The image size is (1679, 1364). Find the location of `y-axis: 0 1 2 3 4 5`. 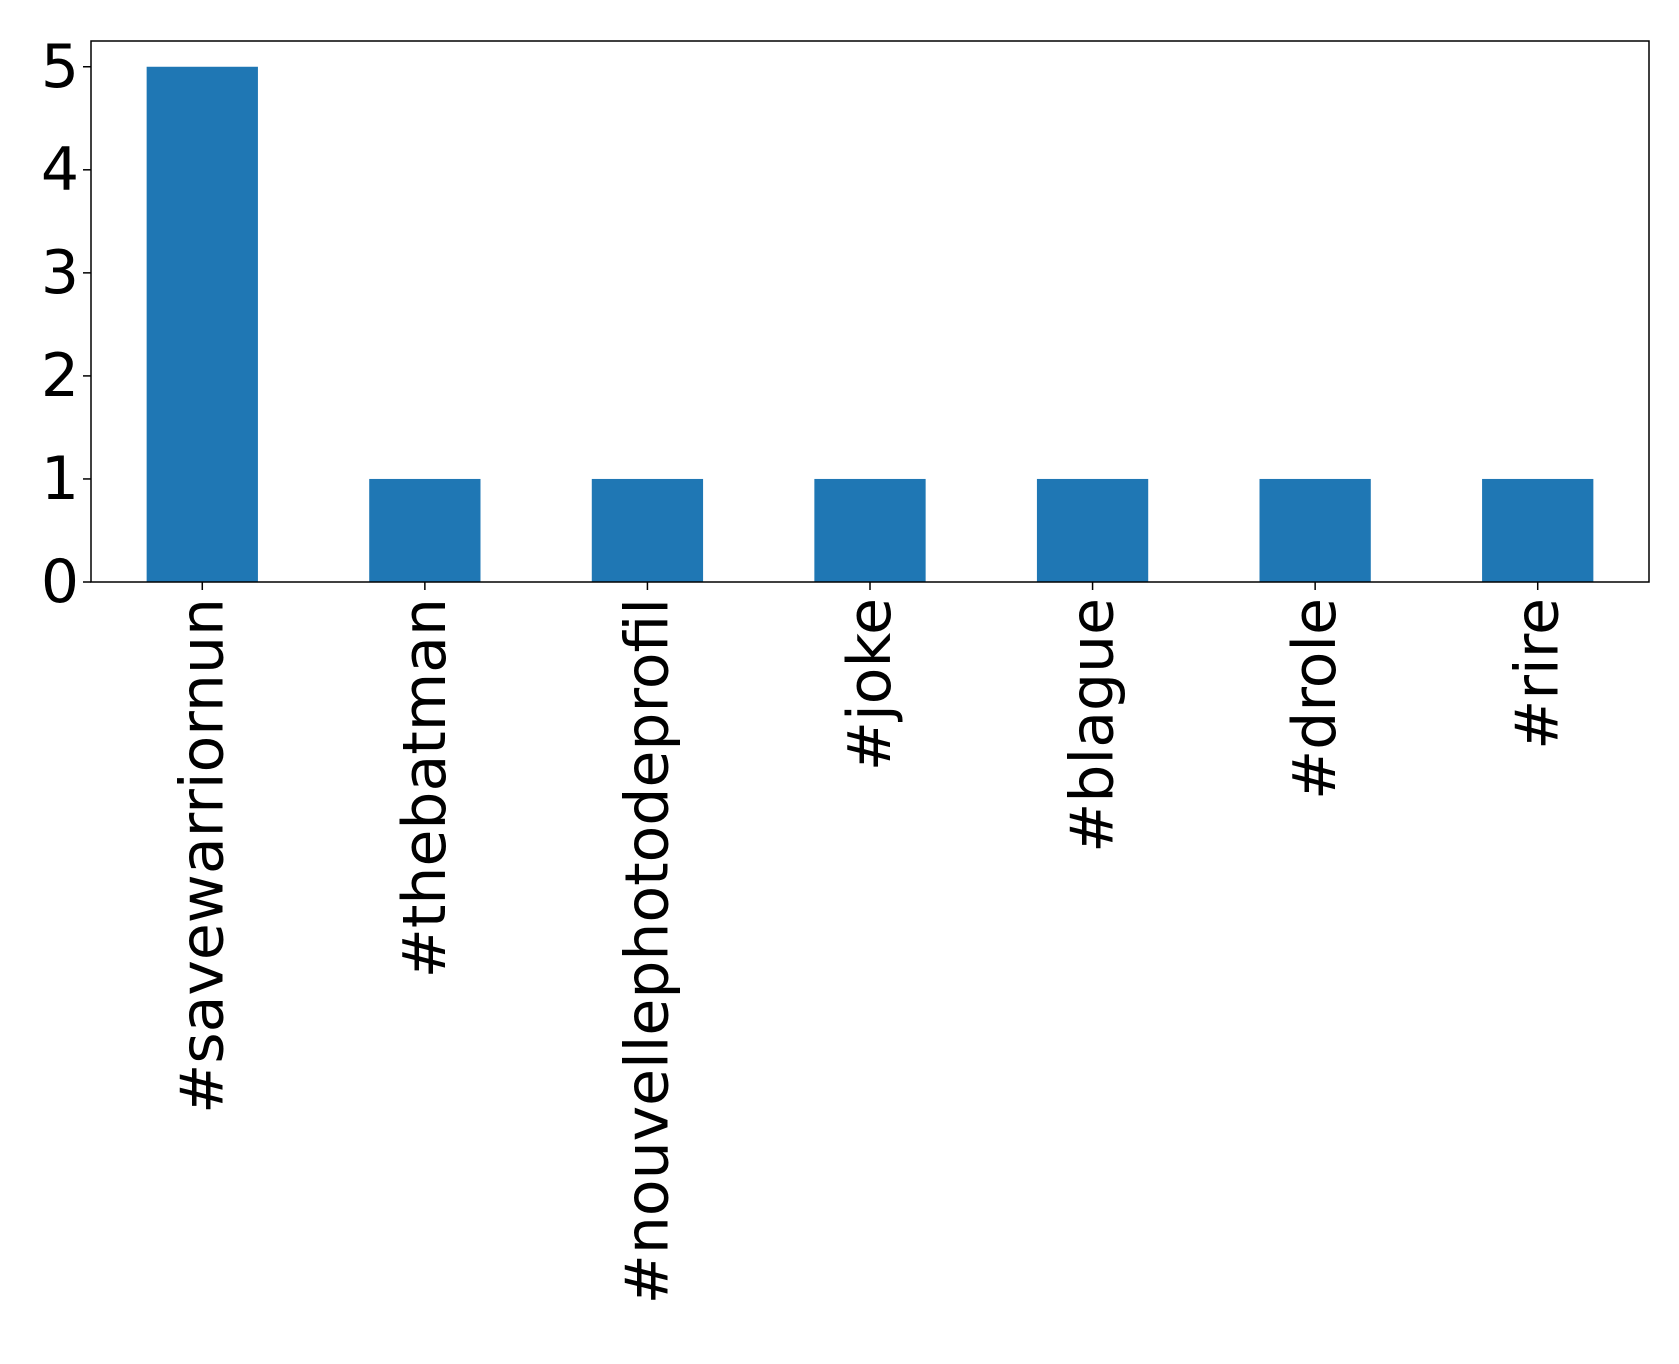

y-axis: 0 1 2 3 4 5 is located at coordinates (66, 324).